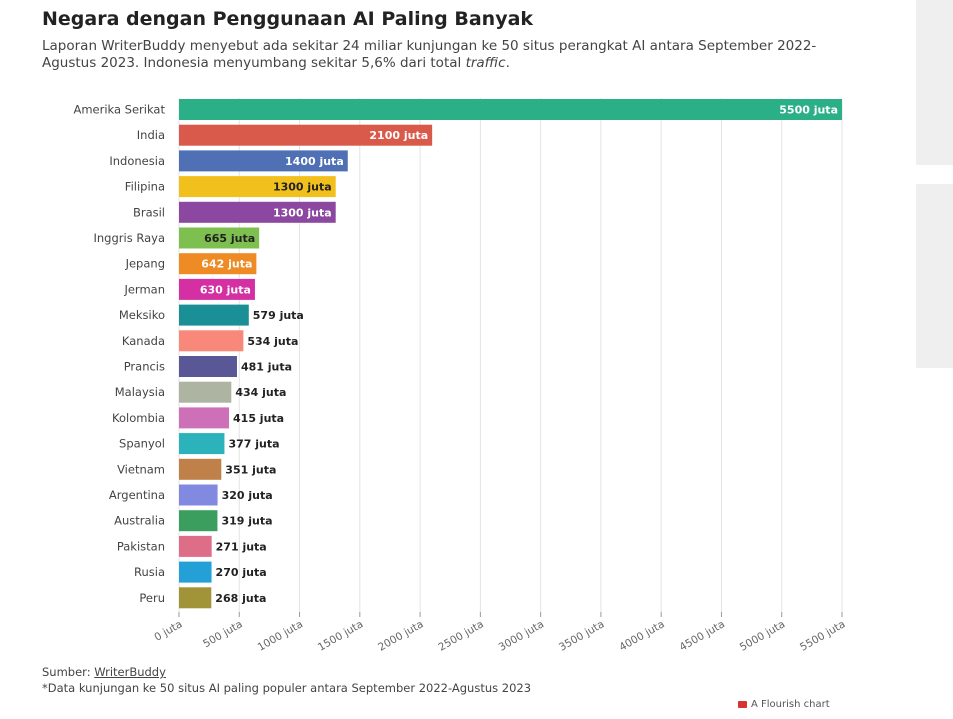  Describe the element at coordinates (168, 630) in the screenshot. I see `x-tick-label: 0 juta` at that location.